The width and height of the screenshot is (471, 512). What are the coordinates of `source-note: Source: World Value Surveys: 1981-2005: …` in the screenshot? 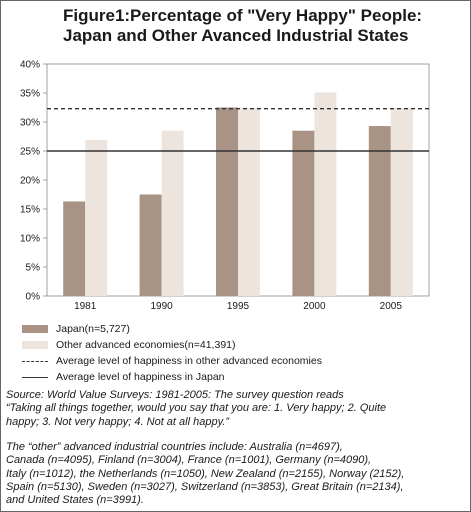 It's located at (236, 409).